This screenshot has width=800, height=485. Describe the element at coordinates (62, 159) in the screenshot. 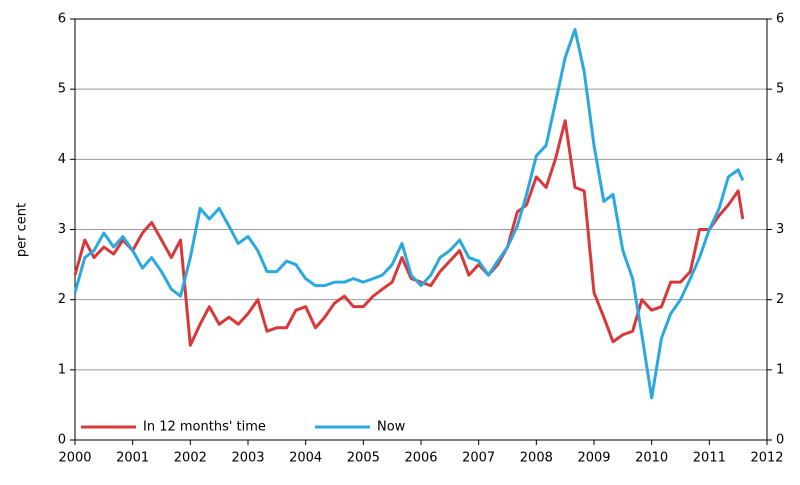

I see `y-tick-label: 4` at that location.